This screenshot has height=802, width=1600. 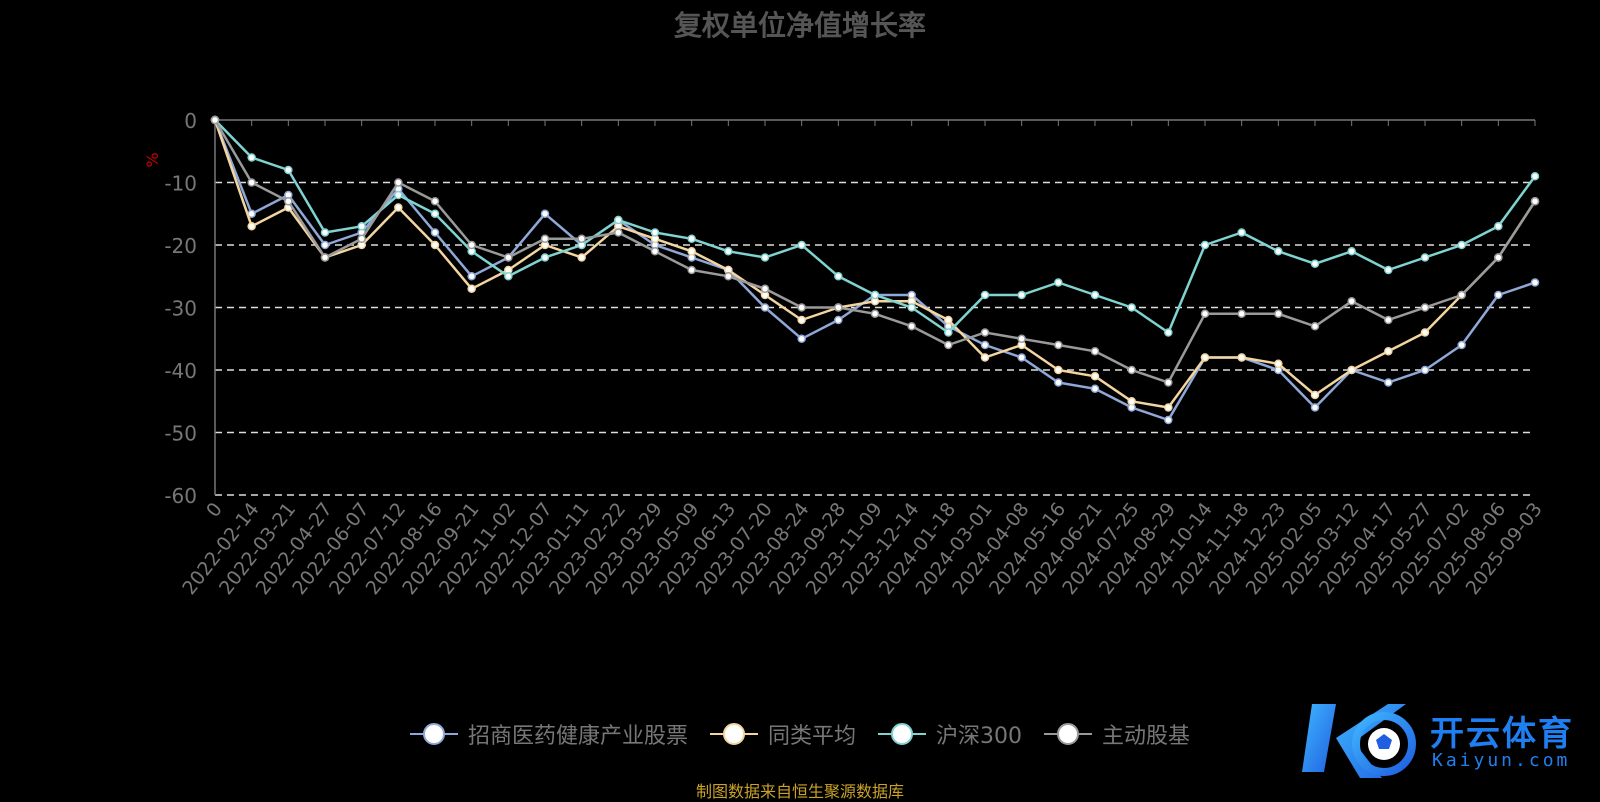 What do you see at coordinates (548, 734) in the screenshot?
I see `legend-item: 招商医药健康产业股票` at bounding box center [548, 734].